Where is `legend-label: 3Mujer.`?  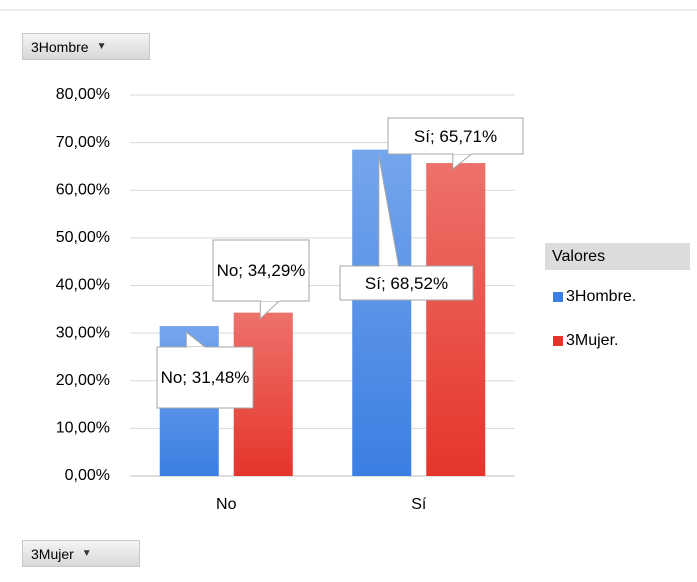 legend-label: 3Mujer. is located at coordinates (592, 340).